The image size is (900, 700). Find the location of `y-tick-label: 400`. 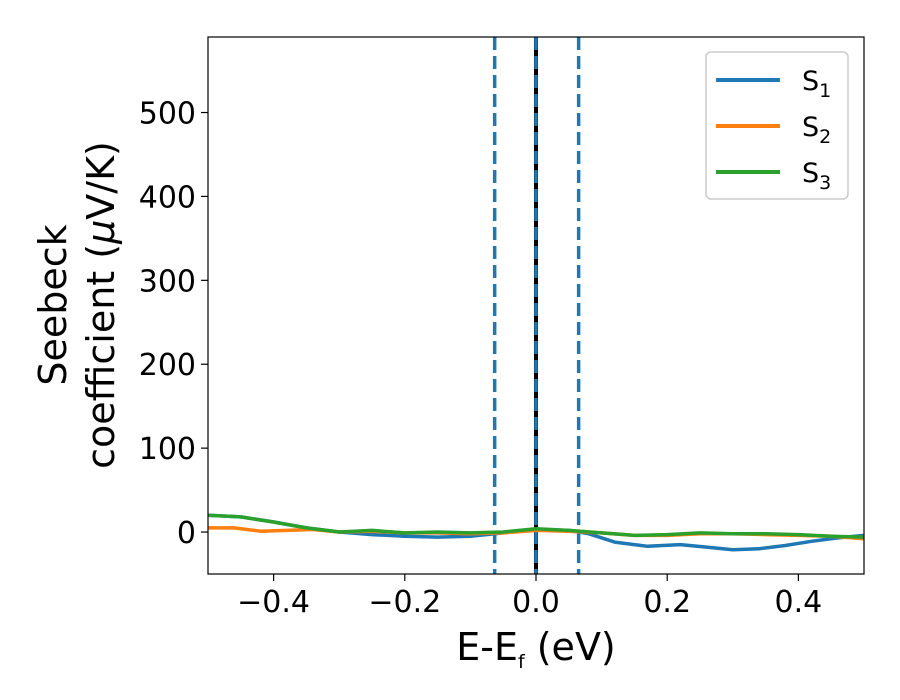

y-tick-label: 400 is located at coordinates (167, 197).